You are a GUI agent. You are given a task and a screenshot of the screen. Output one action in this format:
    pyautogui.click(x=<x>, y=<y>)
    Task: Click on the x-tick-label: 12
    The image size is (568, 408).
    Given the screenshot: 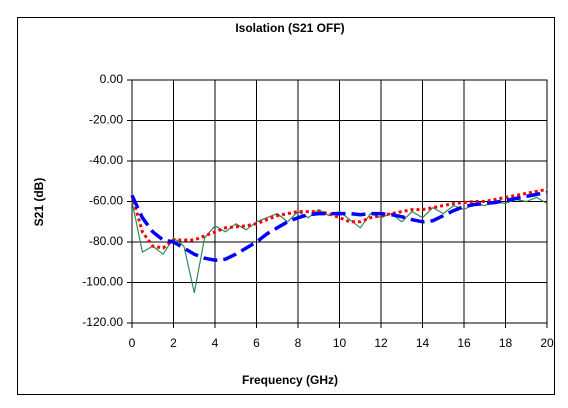 What is the action you would take?
    pyautogui.click(x=381, y=343)
    